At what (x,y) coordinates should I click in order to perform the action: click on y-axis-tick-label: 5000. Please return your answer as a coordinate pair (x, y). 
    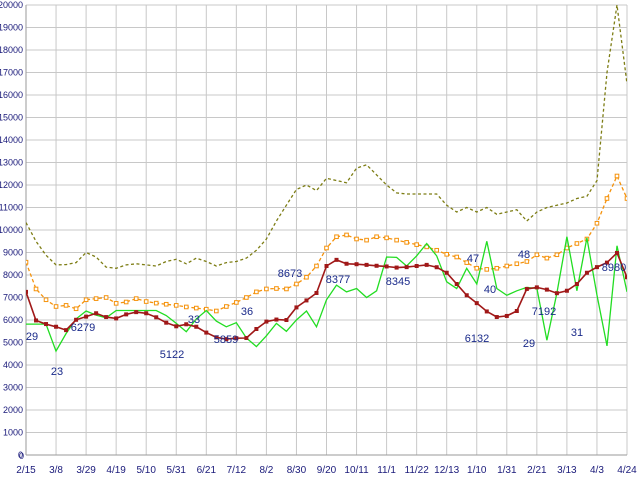
    Looking at the image, I should click on (13, 343).